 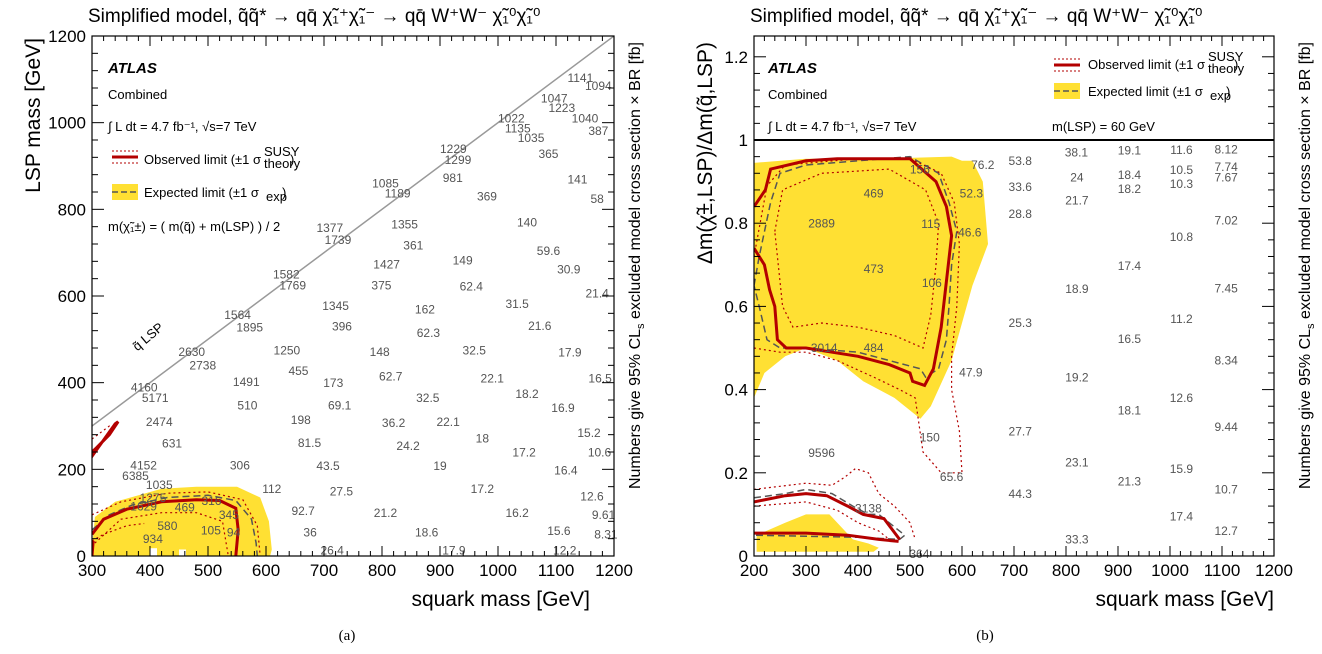 What do you see at coordinates (1184, 599) in the screenshot?
I see `panel-b-x-axis-label: squark mass [GeV]` at bounding box center [1184, 599].